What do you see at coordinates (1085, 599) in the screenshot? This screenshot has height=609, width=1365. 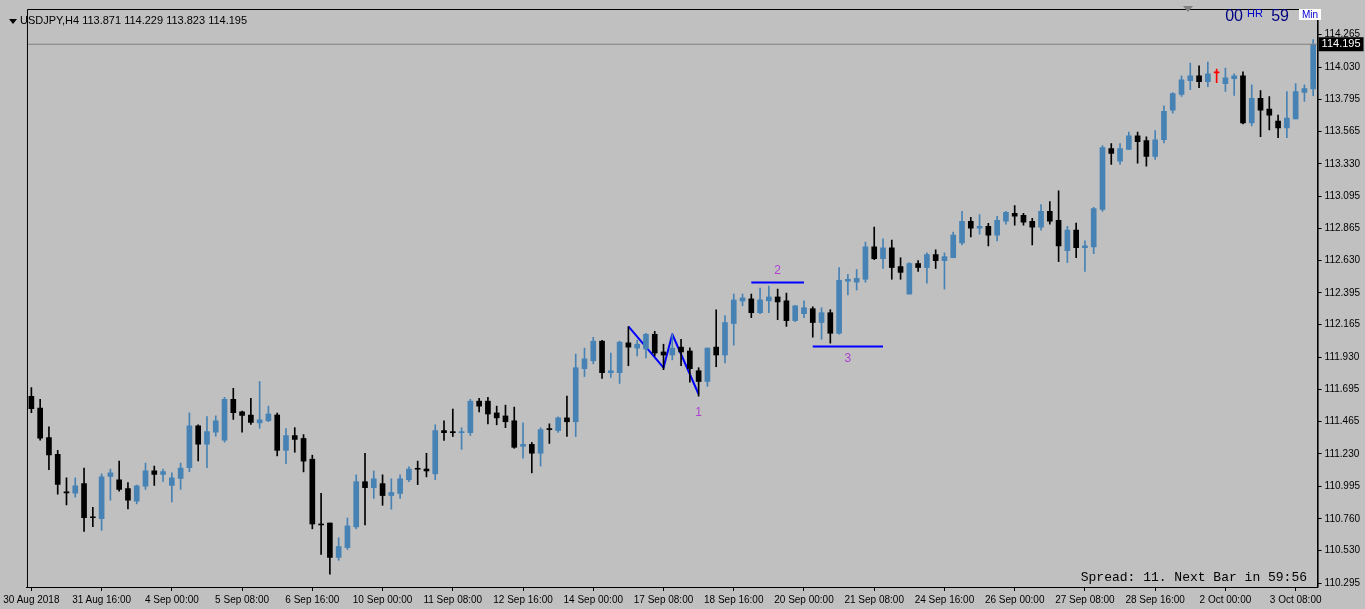 I see `x-tick-label: 27 Sep 08:00` at bounding box center [1085, 599].